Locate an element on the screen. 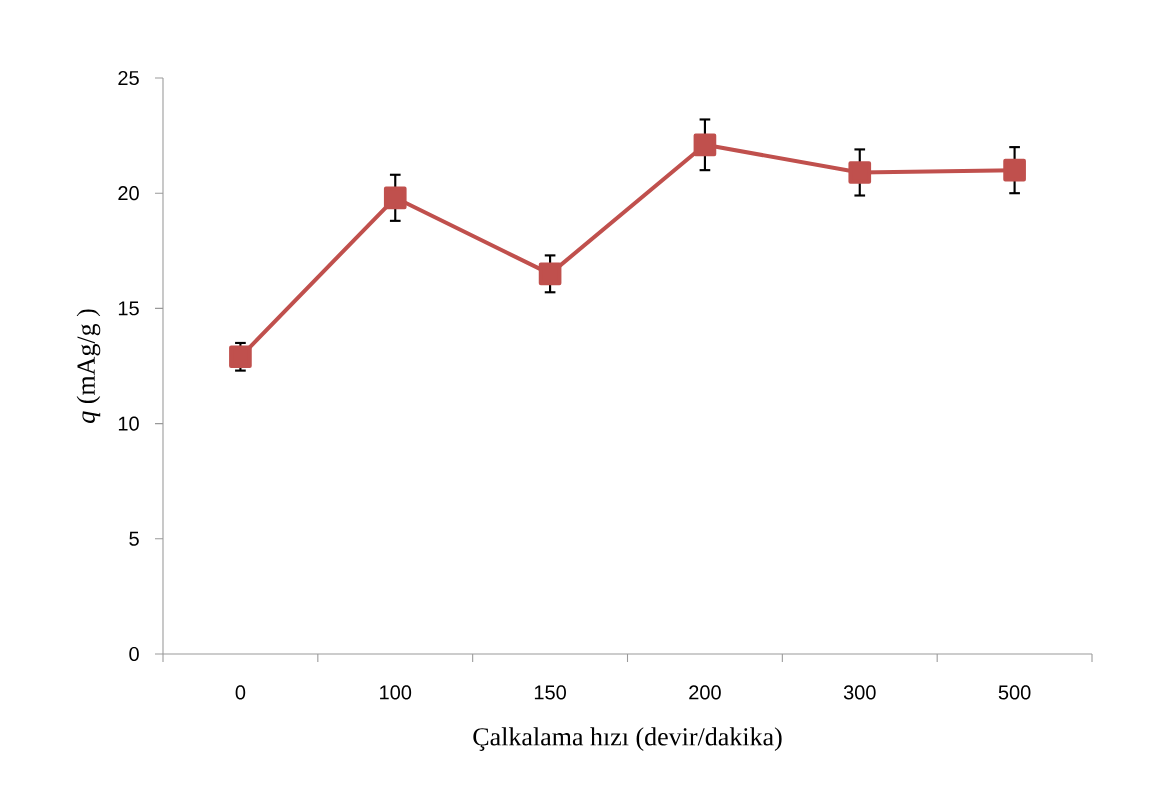 The image size is (1168, 794). y-tick-label: 25 is located at coordinates (128, 78).